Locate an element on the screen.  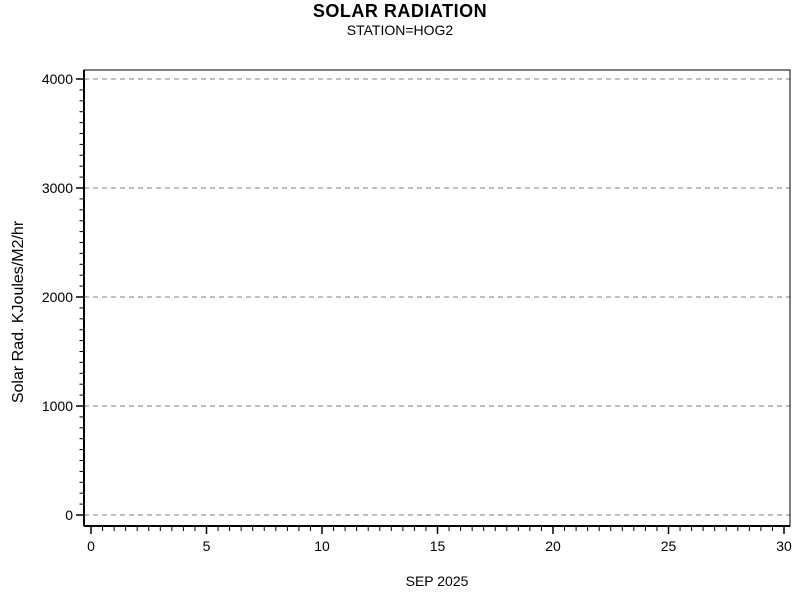
chart-subtitle: STATION=HOG2 is located at coordinates (400, 30).